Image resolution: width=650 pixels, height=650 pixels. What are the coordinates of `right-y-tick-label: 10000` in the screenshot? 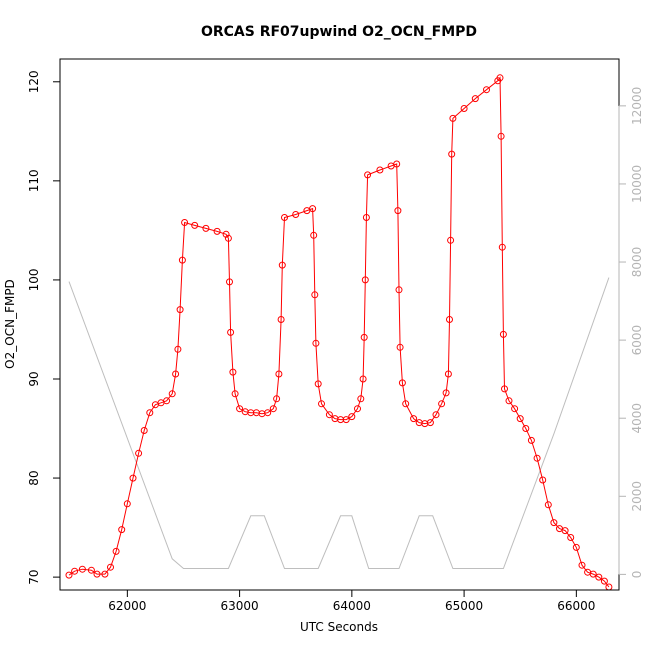 It's located at (637, 184).